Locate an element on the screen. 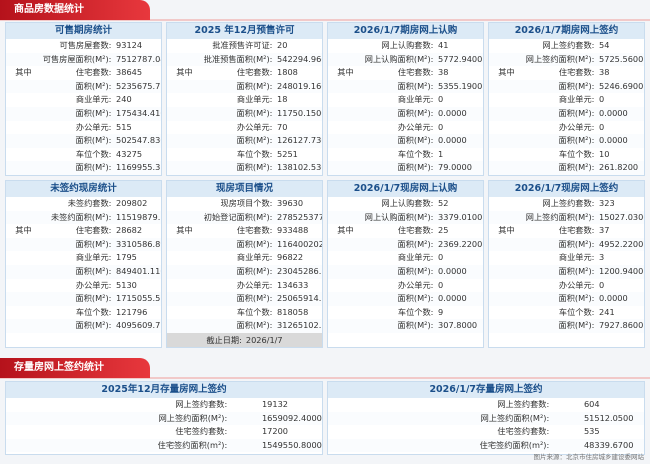 The height and width of the screenshot is (464, 650). stat-row: 面积(M²): 3310586.8900 is located at coordinates (83, 244).